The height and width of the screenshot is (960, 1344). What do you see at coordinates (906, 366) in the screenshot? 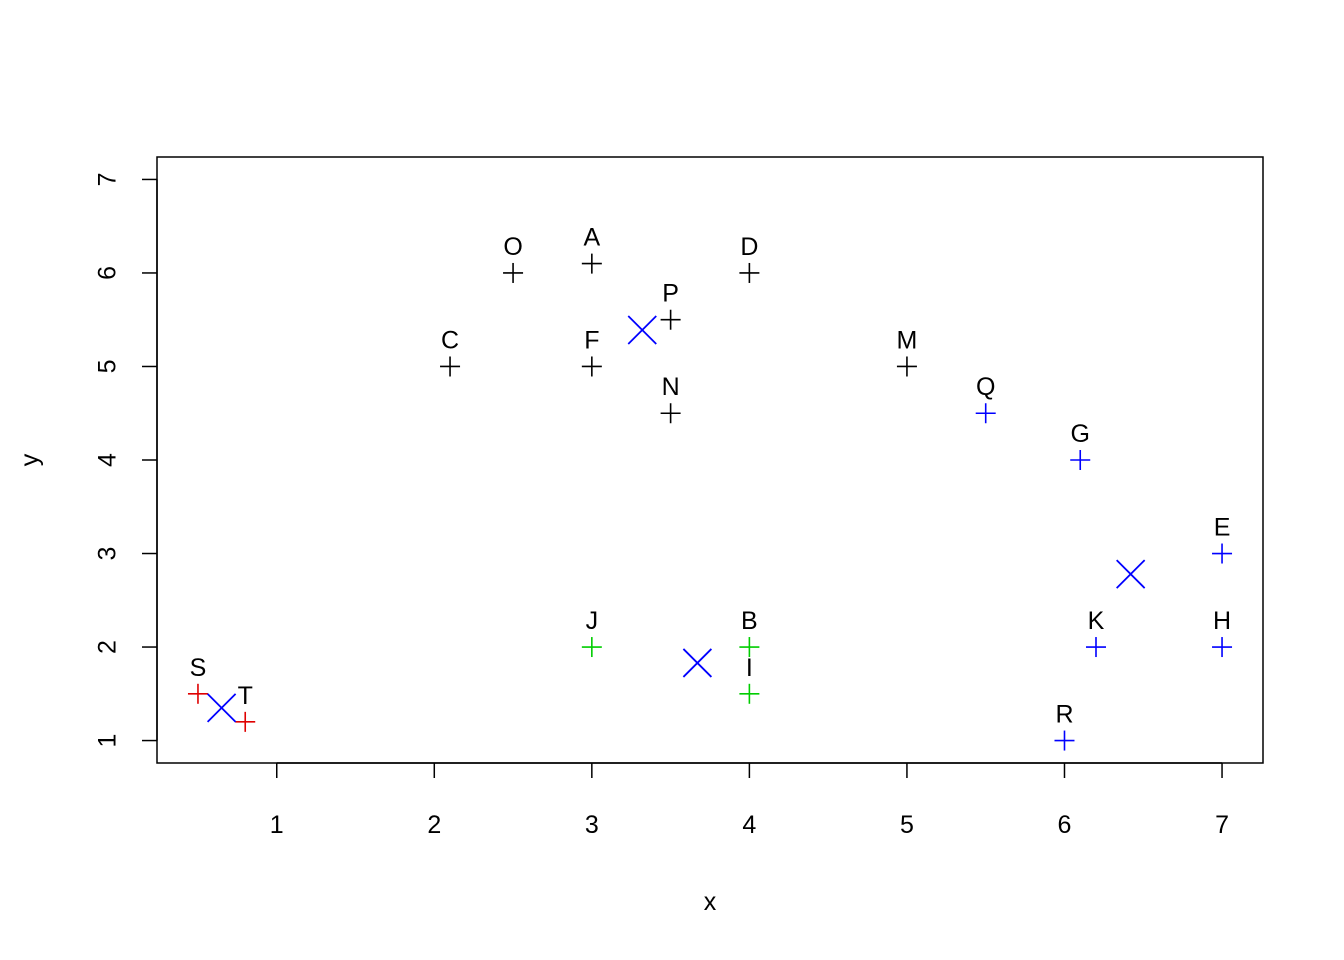
I see `data-point-m` at bounding box center [906, 366].